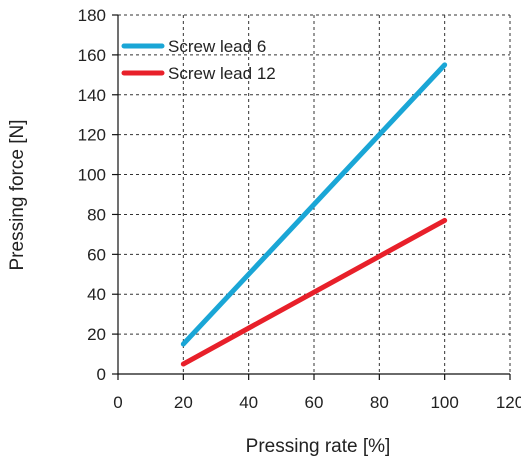  What do you see at coordinates (96, 294) in the screenshot?
I see `y-tick-label: 40` at bounding box center [96, 294].